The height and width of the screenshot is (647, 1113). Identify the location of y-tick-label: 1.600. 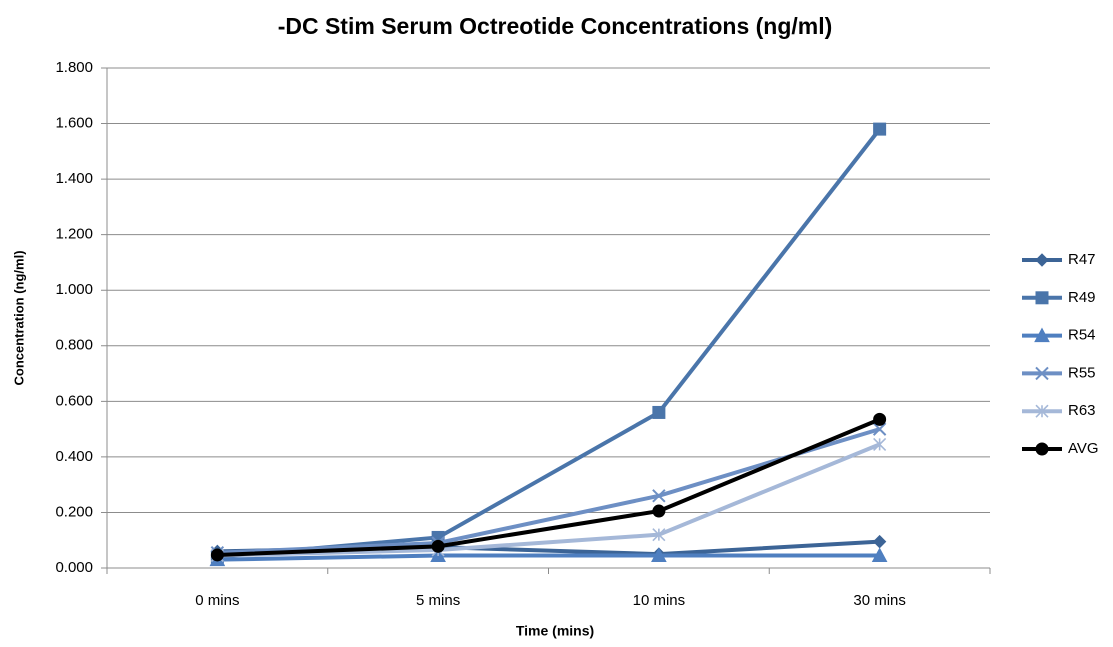
(74, 123).